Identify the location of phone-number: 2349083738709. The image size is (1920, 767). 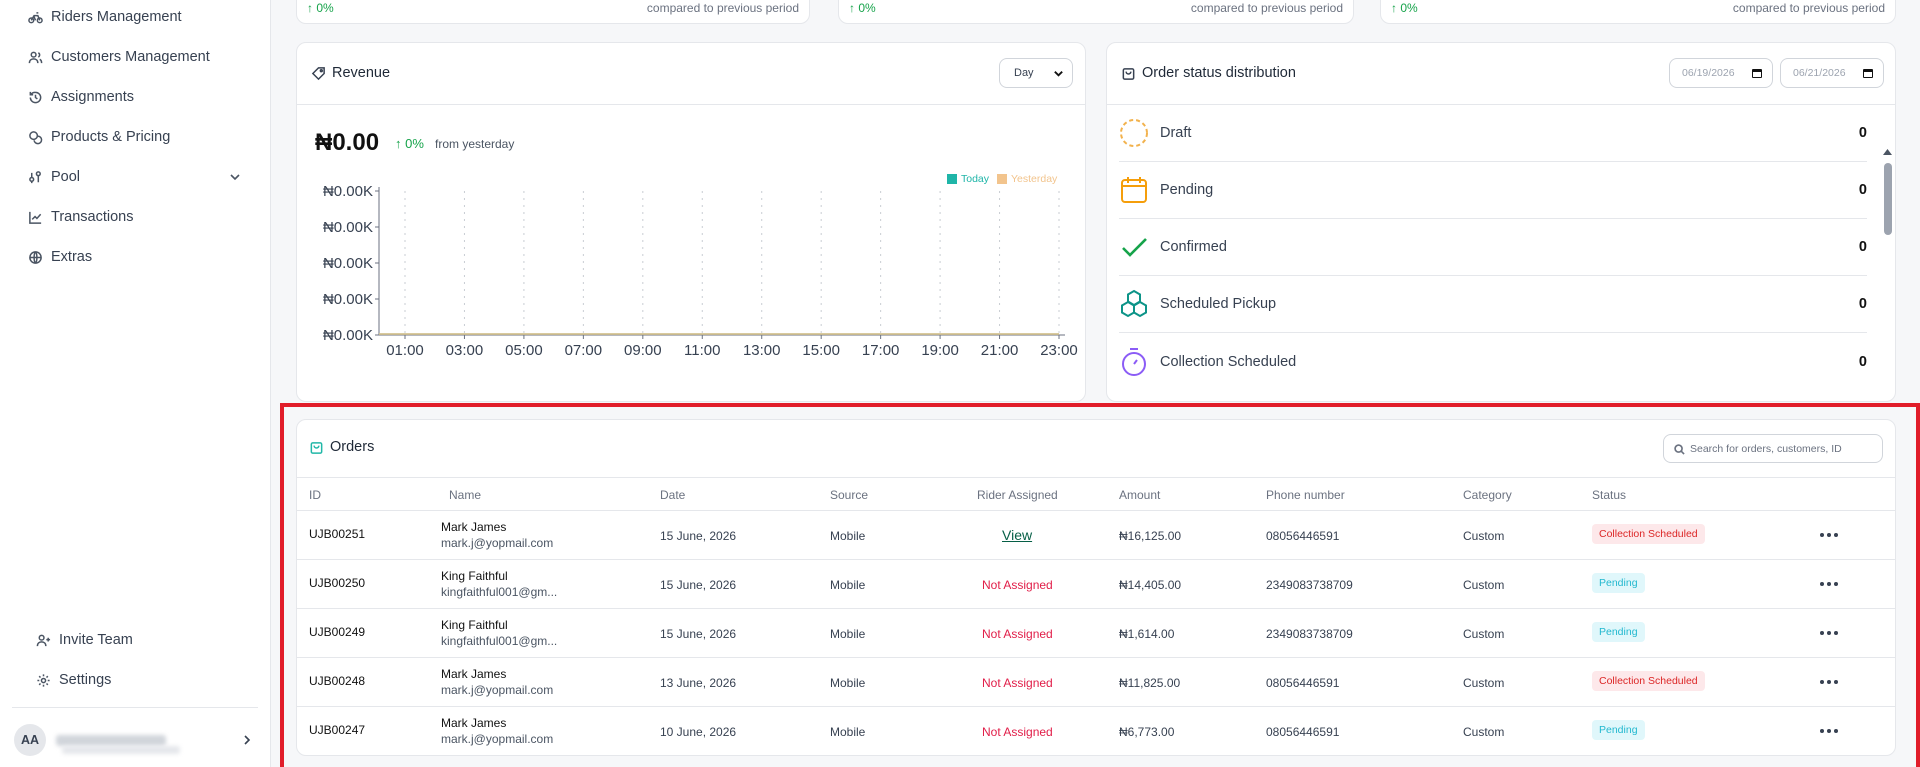
(1309, 634).